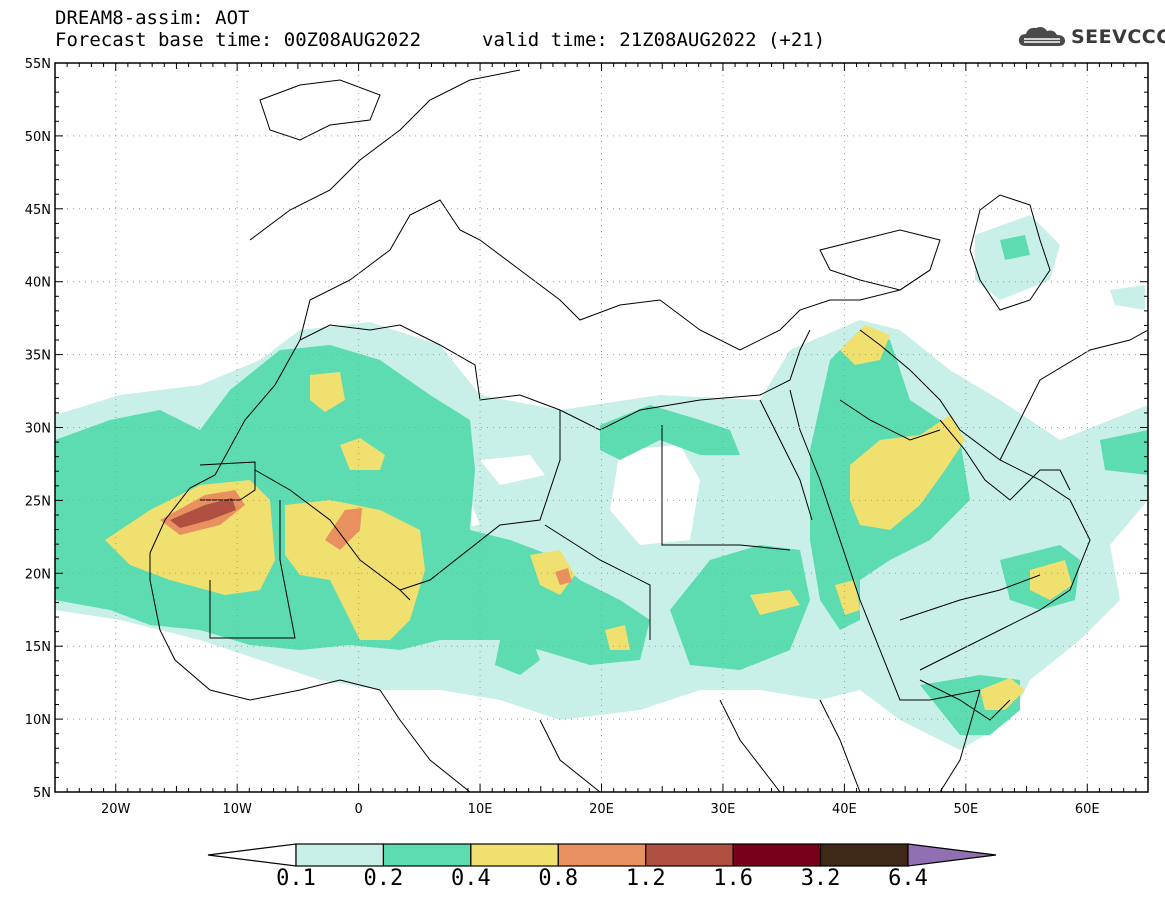  What do you see at coordinates (820, 878) in the screenshot?
I see `colorbar-level-label: 3.2` at bounding box center [820, 878].